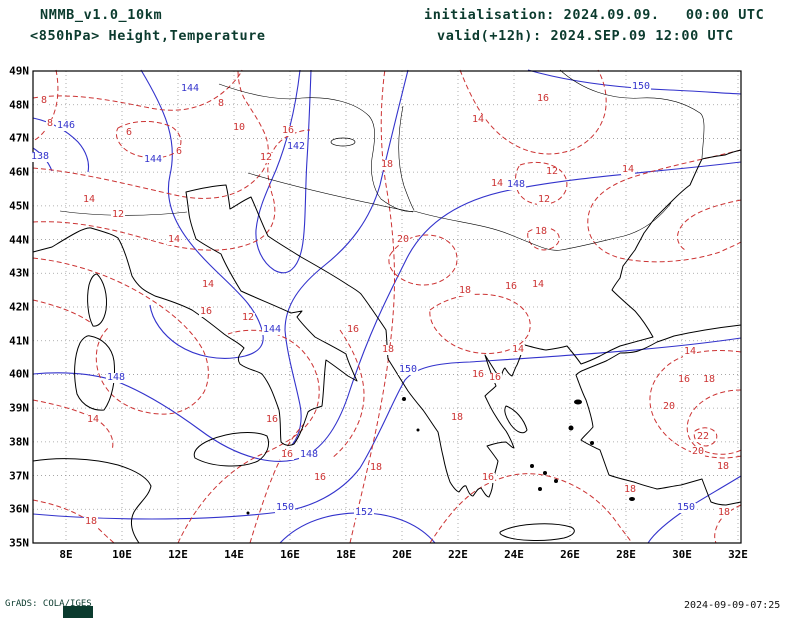 Image resolution: width=800 pixels, height=618 pixels. Describe the element at coordinates (123, 213) in the screenshot. I see `river-po` at that location.